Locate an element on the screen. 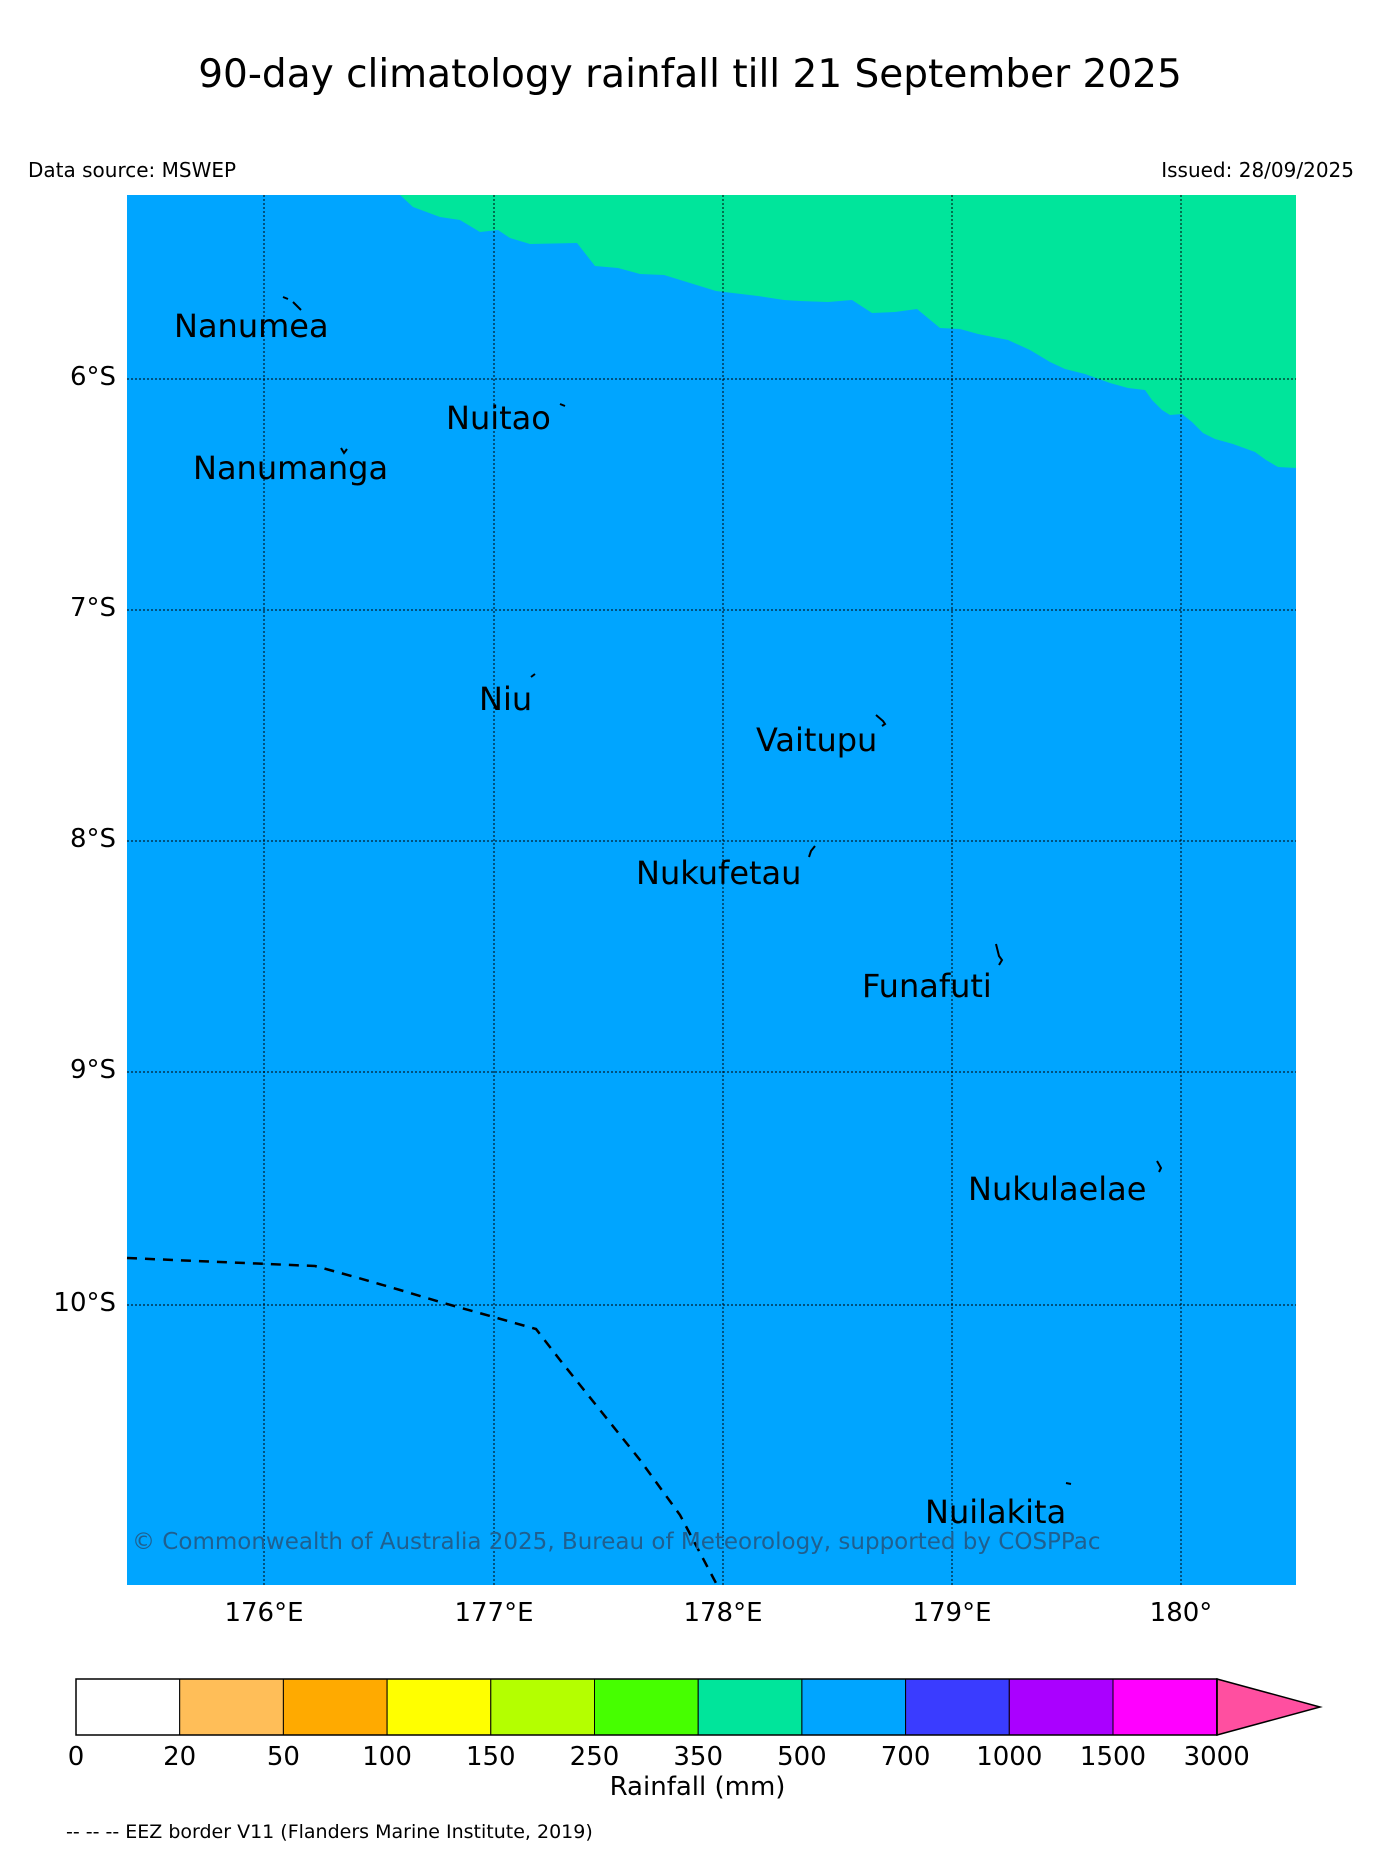  place-label-nukufetau: Nukufetau is located at coordinates (718, 873).